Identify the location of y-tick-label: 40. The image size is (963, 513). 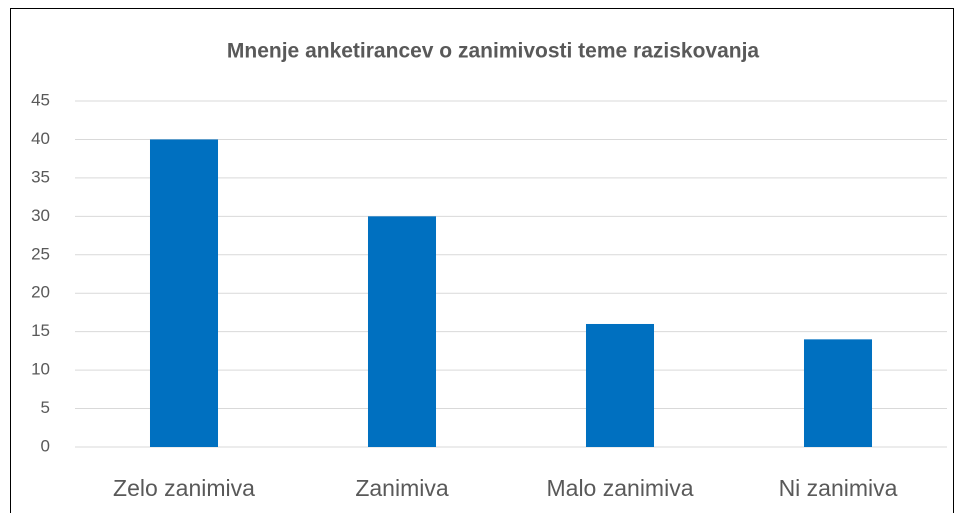
(40, 138).